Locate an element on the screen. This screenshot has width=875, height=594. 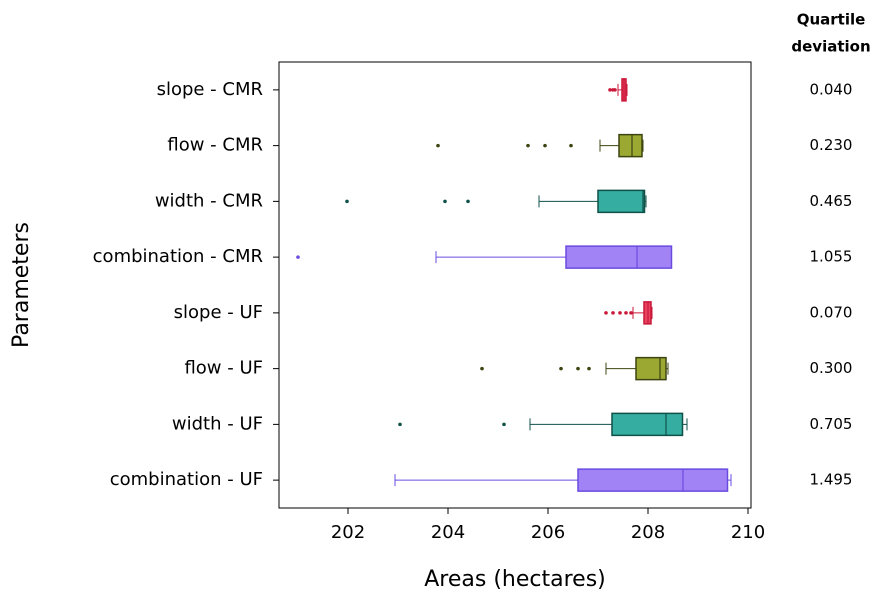
x-tick-label: 210 is located at coordinates (748, 532).